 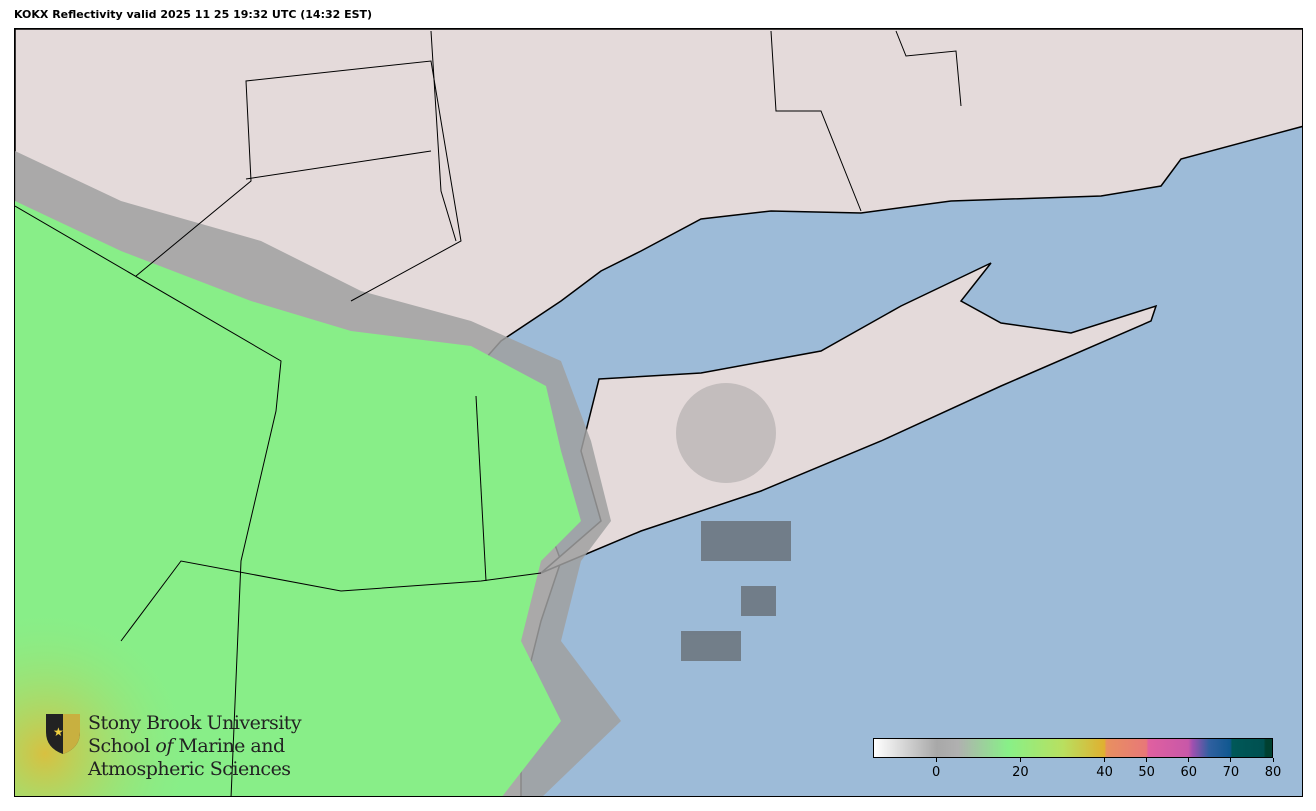 I want to click on colorbar-tick-label: 20, so click(x=1020, y=772).